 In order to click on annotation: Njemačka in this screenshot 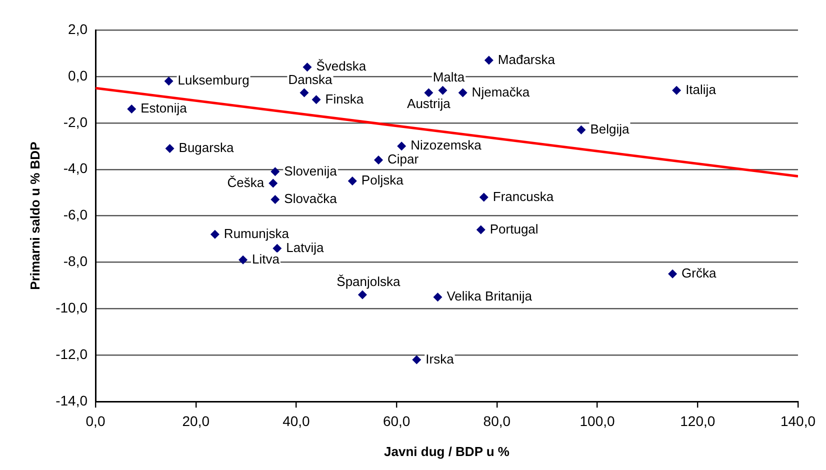, I will do `click(501, 92)`.